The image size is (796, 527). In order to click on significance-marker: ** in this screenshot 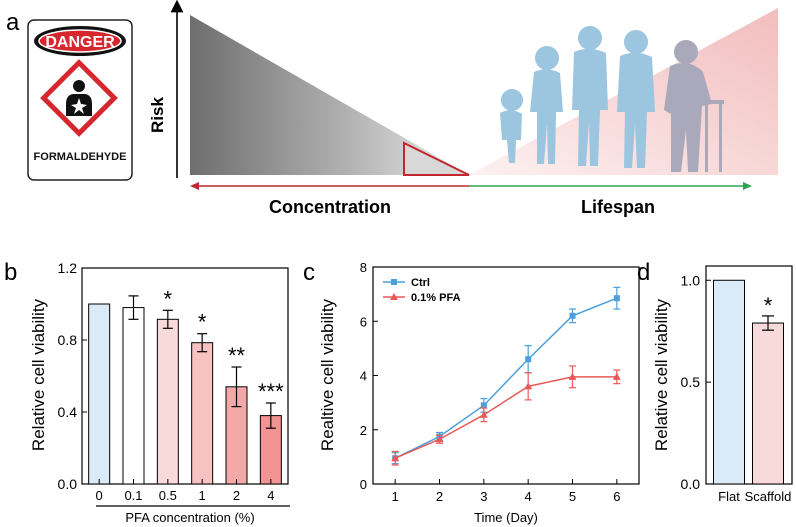, I will do `click(237, 355)`.